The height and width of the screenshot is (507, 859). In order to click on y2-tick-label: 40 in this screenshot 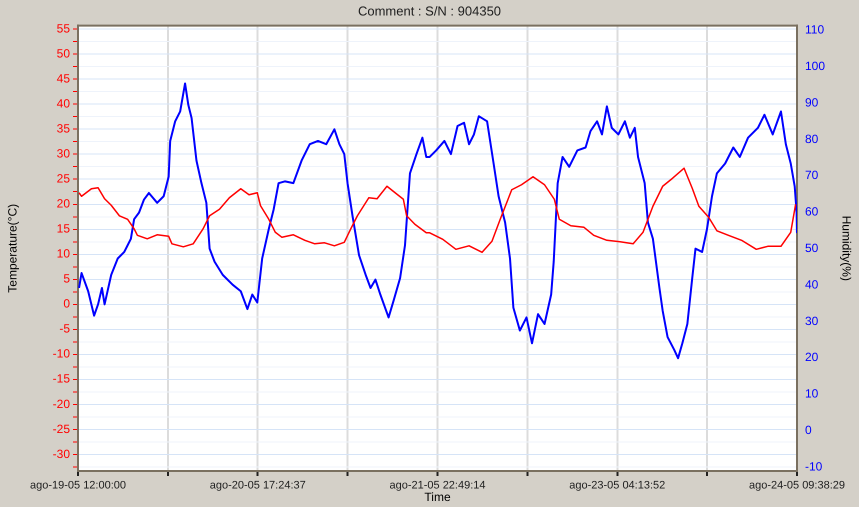, I will do `click(812, 284)`.